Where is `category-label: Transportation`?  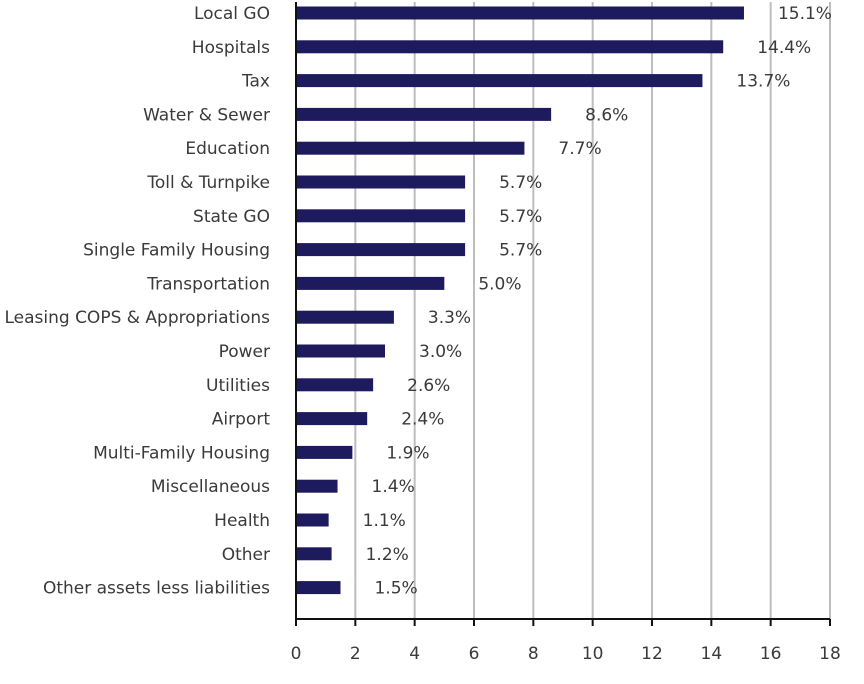 category-label: Transportation is located at coordinates (208, 284).